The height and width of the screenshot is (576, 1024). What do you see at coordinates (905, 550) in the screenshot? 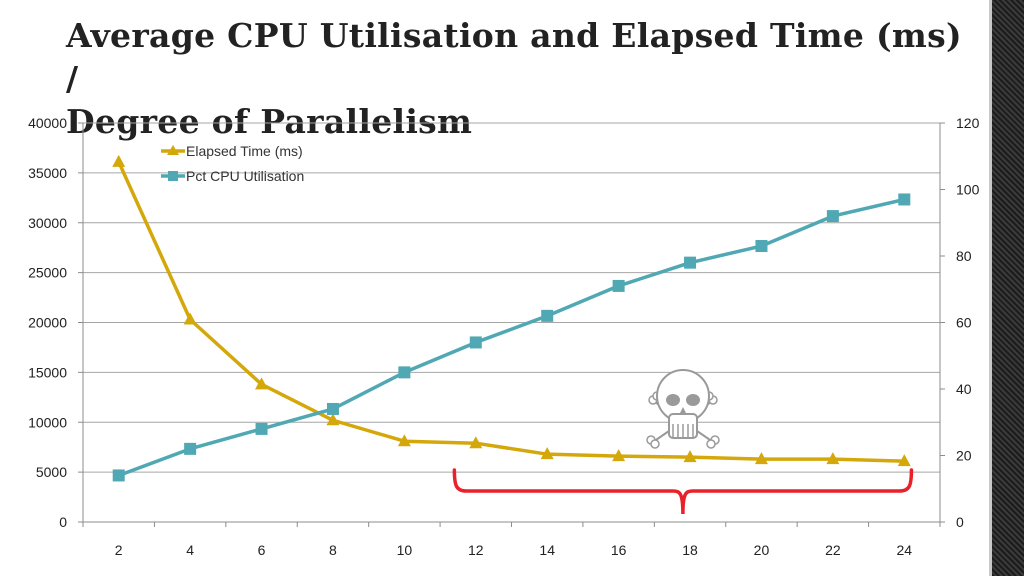
I see `x-tick-label: 24` at bounding box center [905, 550].